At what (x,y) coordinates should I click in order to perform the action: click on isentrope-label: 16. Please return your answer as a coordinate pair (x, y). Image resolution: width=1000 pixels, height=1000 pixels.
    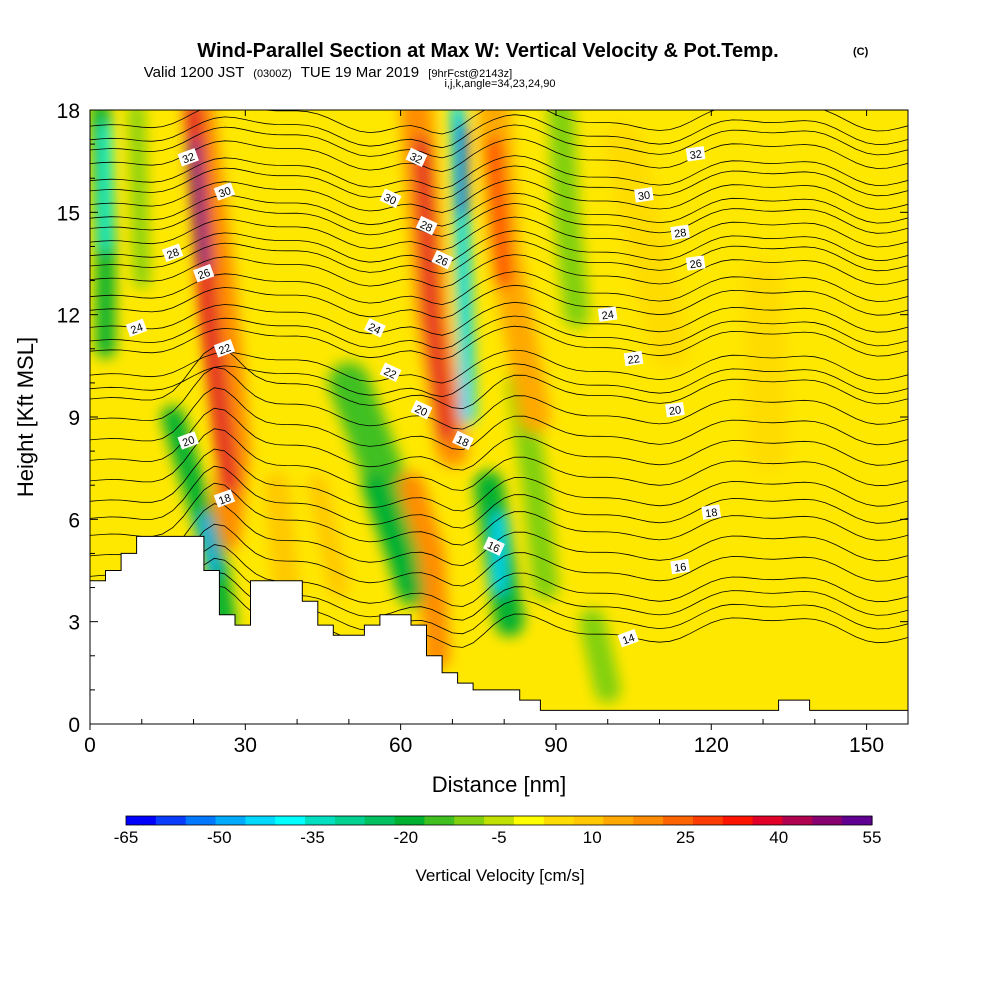
    Looking at the image, I should click on (494, 546).